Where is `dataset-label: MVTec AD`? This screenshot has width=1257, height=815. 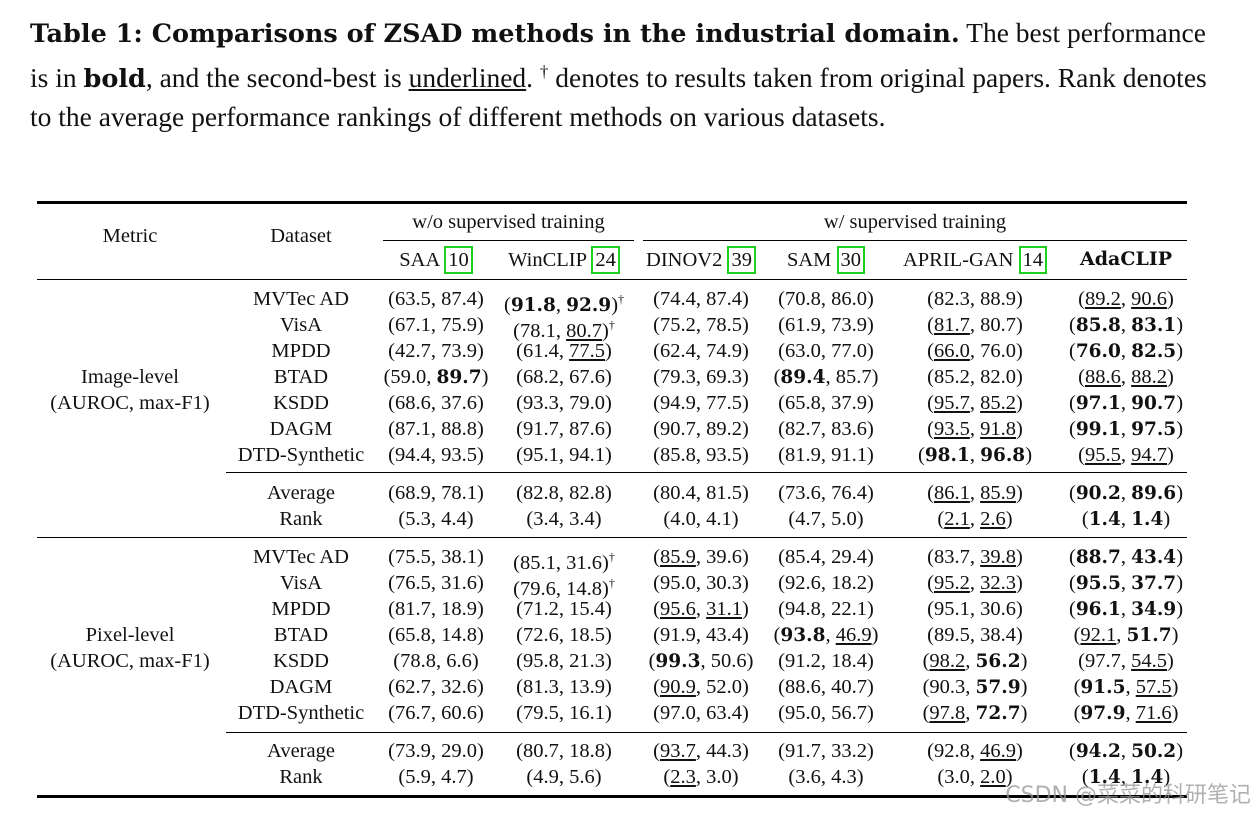
dataset-label: MVTec AD is located at coordinates (301, 557).